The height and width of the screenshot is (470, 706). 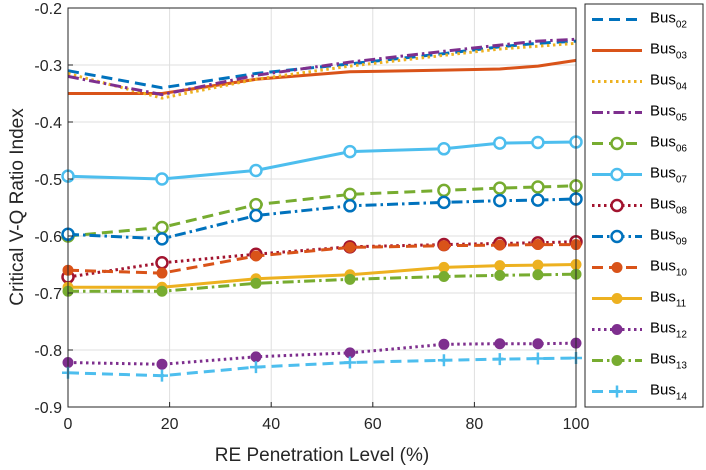 I want to click on y-tick-label: -0.5, so click(x=48, y=180).